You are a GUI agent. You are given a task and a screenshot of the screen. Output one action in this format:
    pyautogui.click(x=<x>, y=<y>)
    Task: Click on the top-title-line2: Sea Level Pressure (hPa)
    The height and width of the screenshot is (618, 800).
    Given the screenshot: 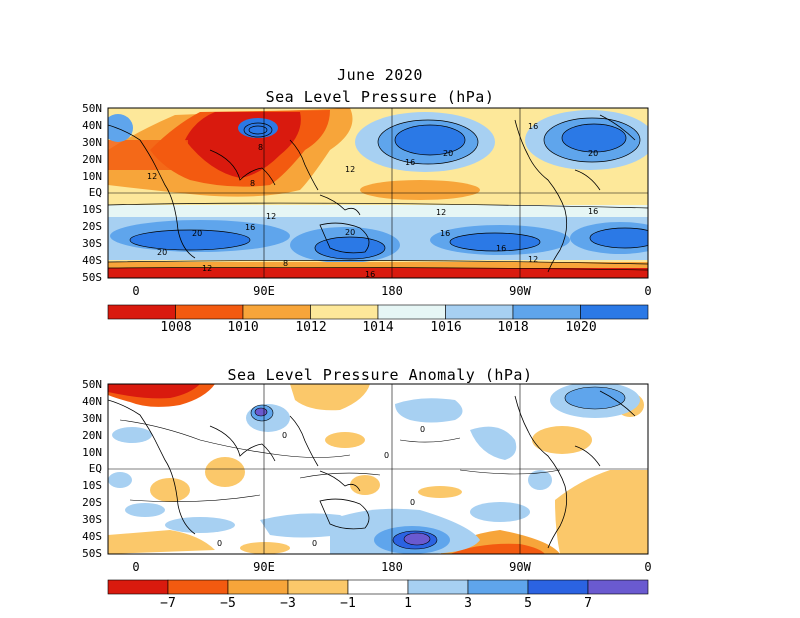 What is the action you would take?
    pyautogui.click(x=380, y=97)
    